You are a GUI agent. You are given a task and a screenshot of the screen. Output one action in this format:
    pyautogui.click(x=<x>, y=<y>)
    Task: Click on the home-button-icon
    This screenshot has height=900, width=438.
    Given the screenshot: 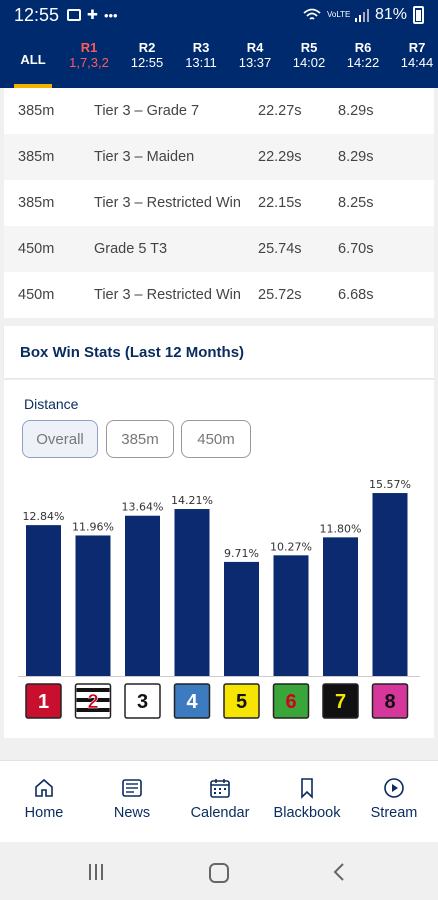 What is the action you would take?
    pyautogui.click(x=219, y=873)
    